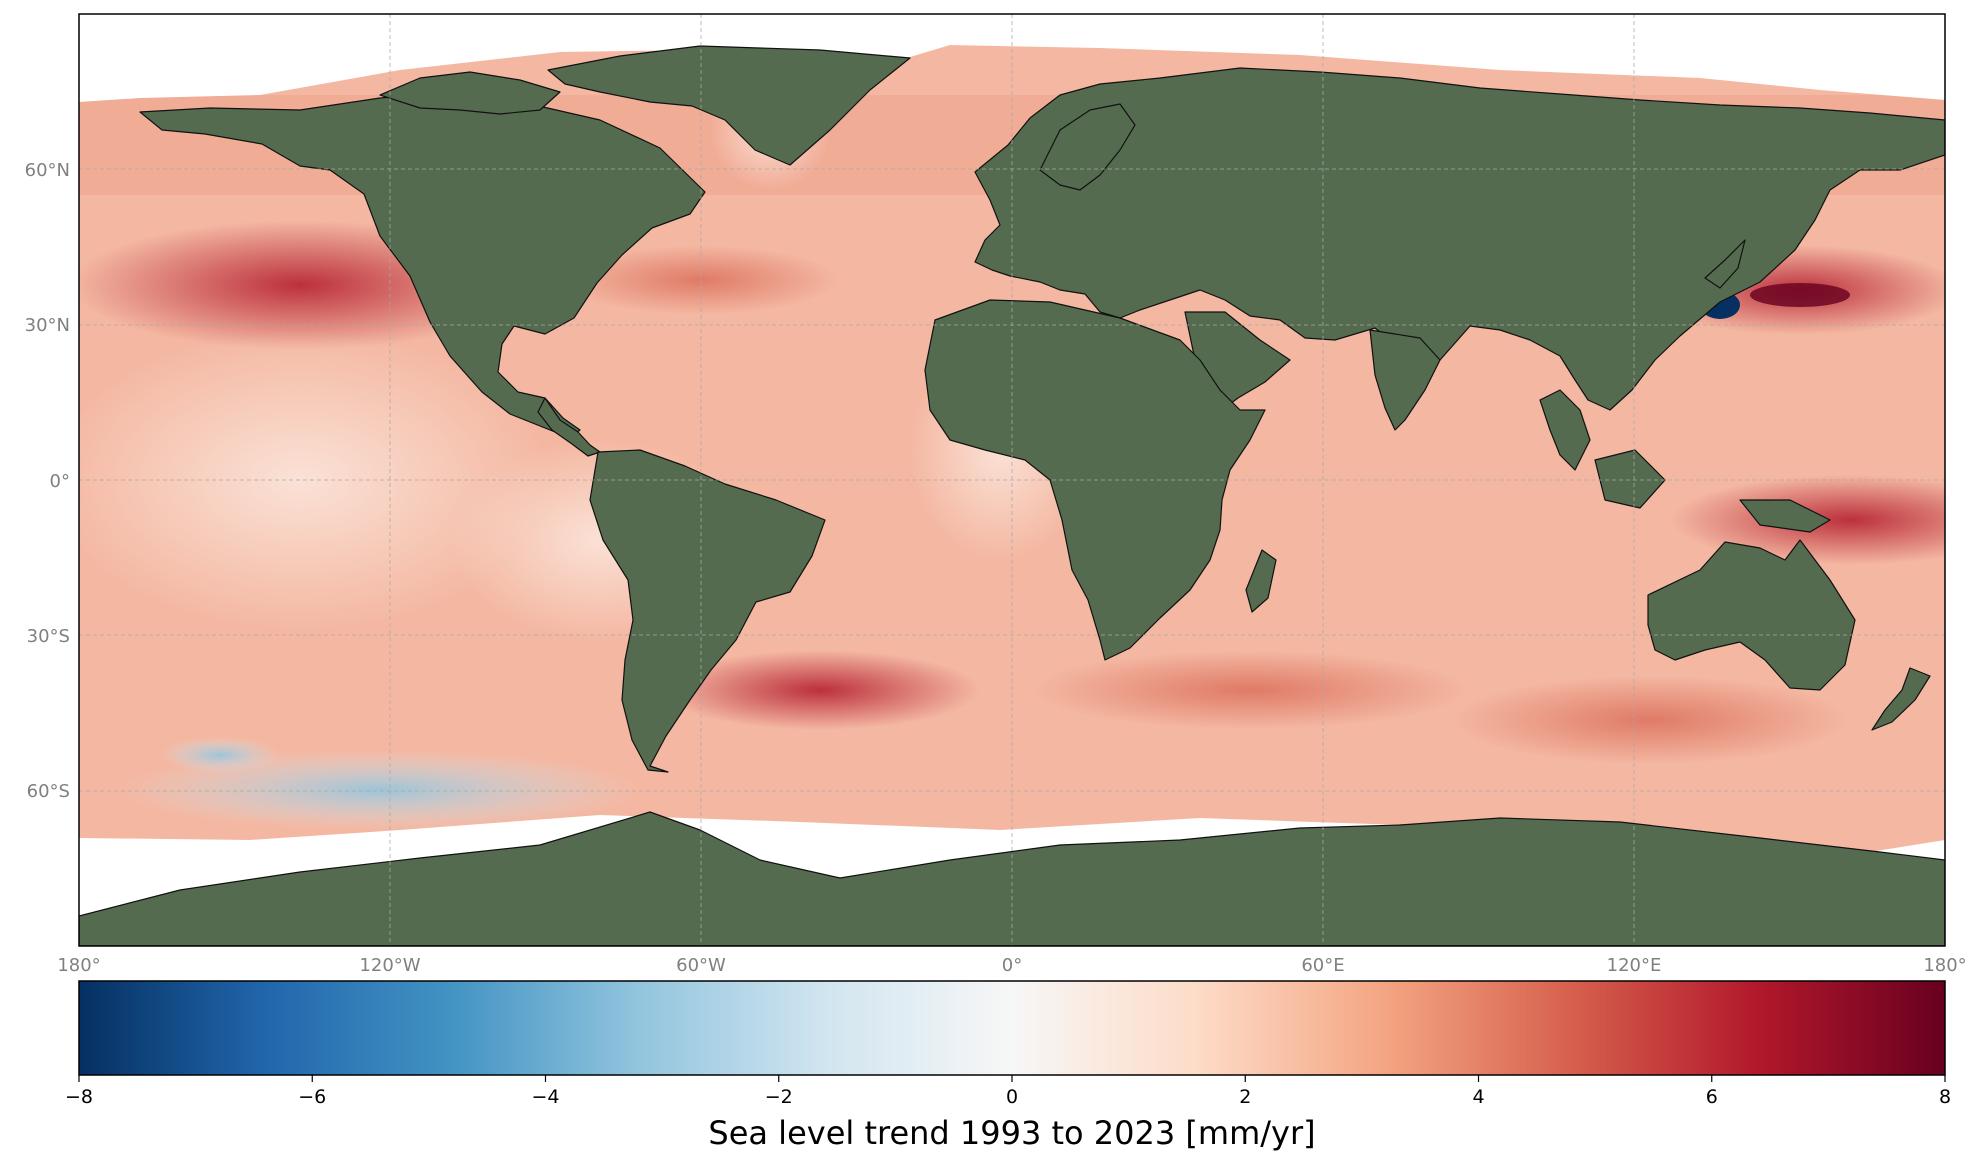 This screenshot has height=1163, width=1977. I want to click on borneo, so click(1630, 479).